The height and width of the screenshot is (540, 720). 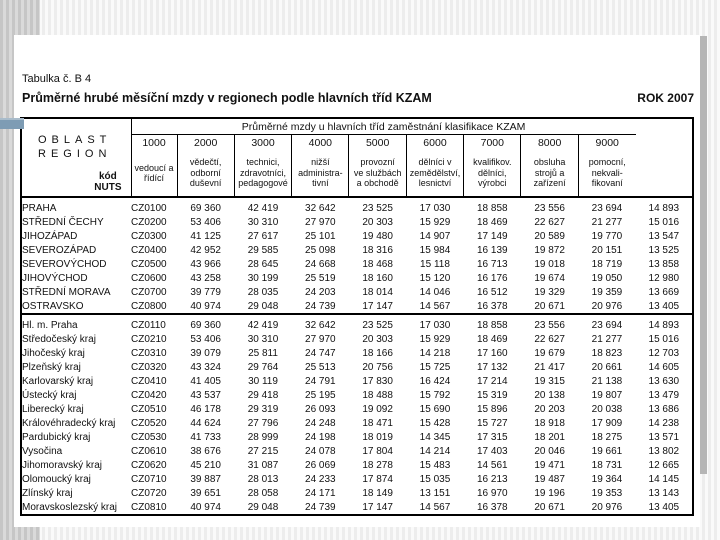 What do you see at coordinates (377, 451) in the screenshot?
I see `value-cell: 17 804` at bounding box center [377, 451].